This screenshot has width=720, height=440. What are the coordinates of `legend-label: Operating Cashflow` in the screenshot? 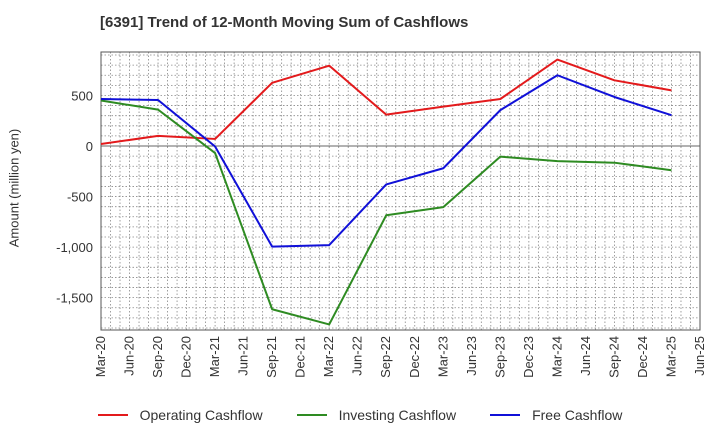 It's located at (201, 415).